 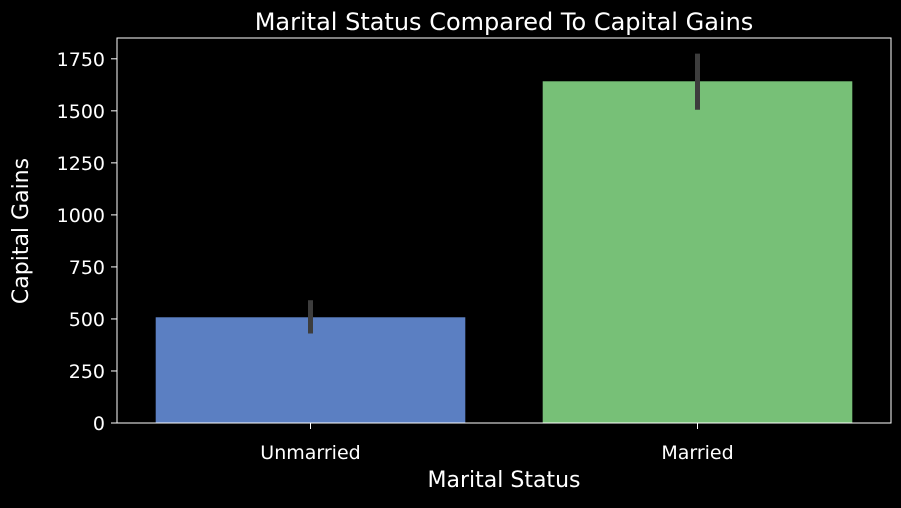 I want to click on y-tick-label: 1000, so click(x=81, y=216).